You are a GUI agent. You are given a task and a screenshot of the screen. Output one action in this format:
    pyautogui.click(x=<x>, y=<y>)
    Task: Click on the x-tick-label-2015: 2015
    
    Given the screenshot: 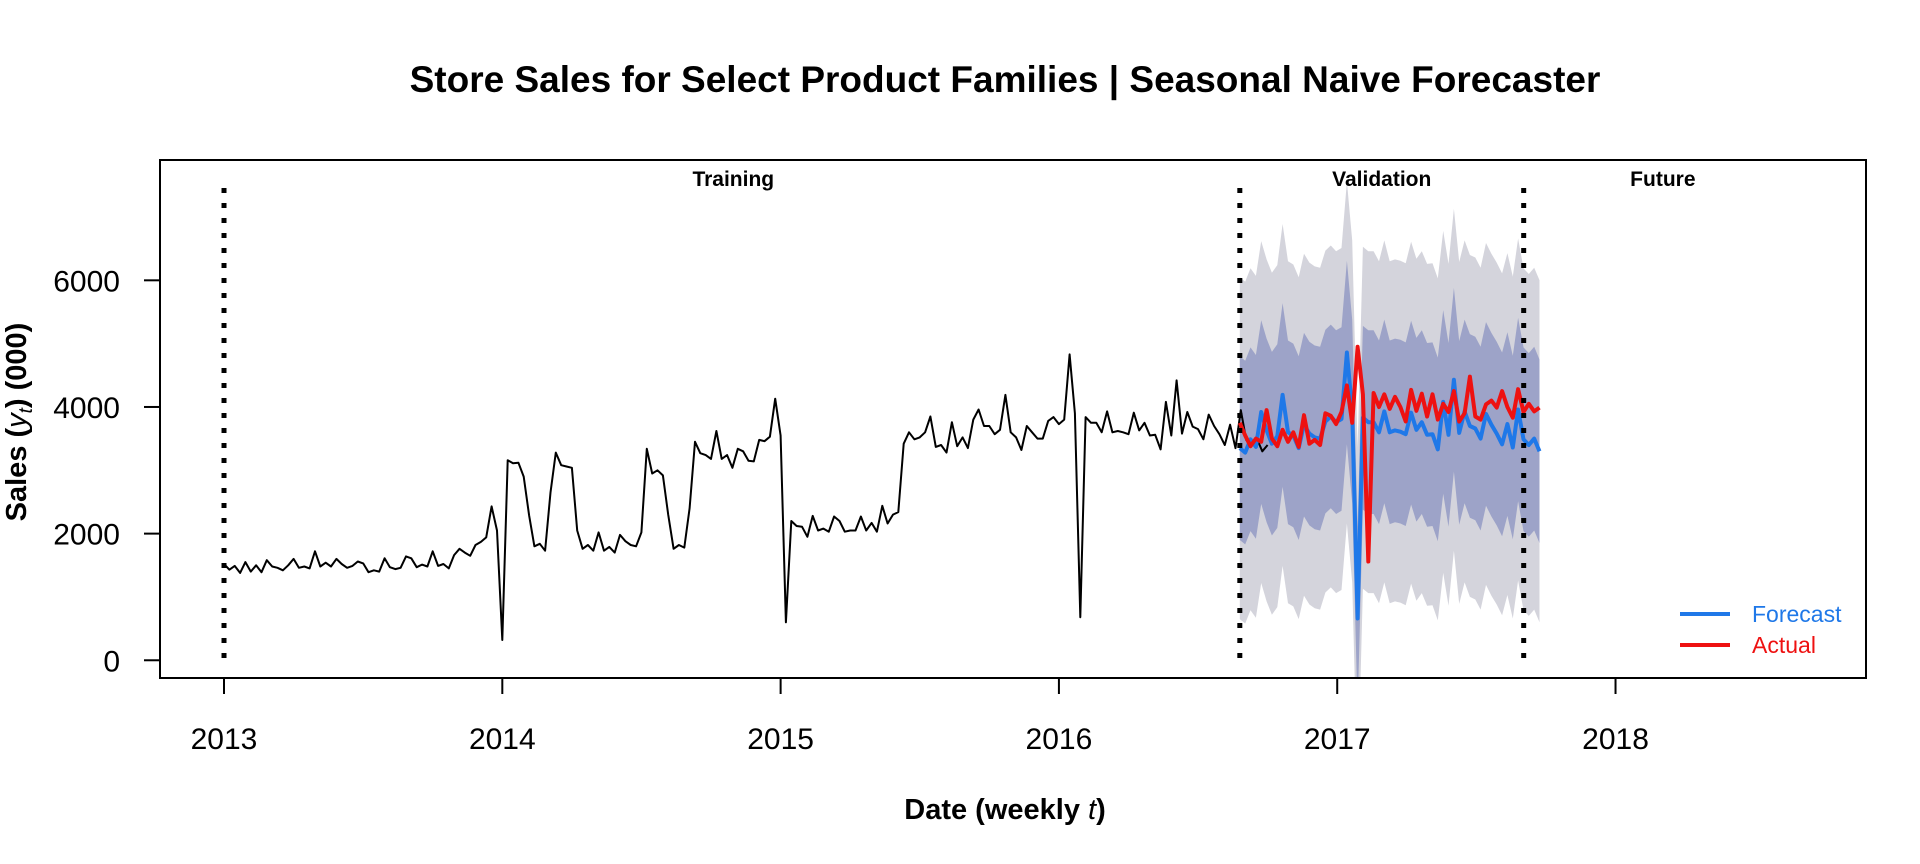 What is the action you would take?
    pyautogui.click(x=780, y=739)
    